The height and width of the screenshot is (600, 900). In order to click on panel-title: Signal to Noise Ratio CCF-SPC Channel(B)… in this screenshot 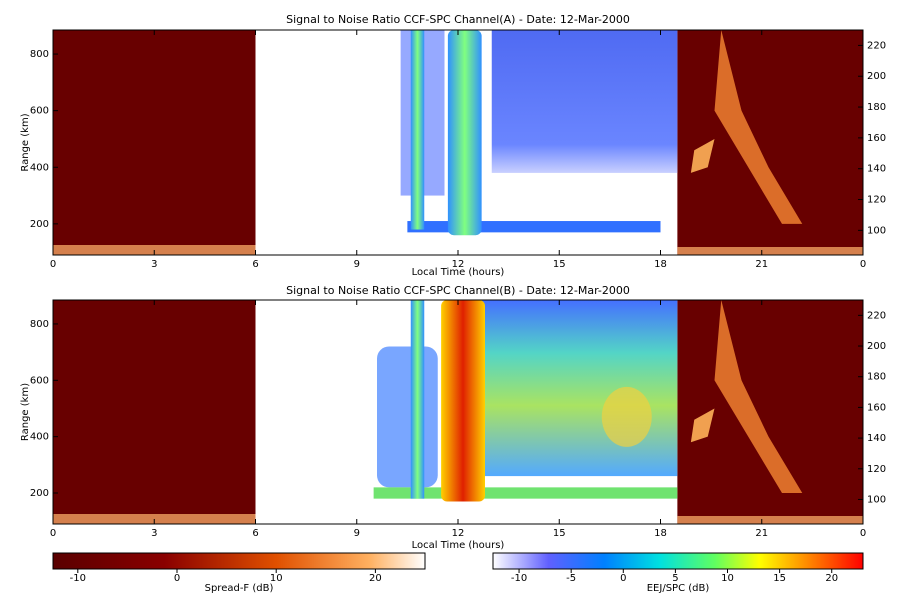, I will do `click(458, 290)`.